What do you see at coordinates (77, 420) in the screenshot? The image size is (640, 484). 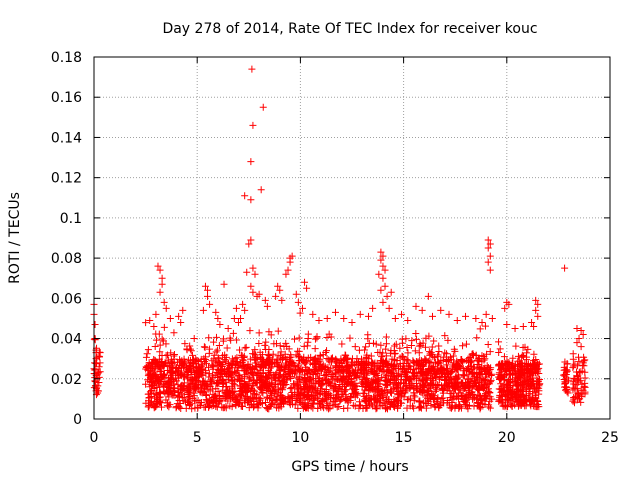 I see `y-tick-label: 0` at bounding box center [77, 420].